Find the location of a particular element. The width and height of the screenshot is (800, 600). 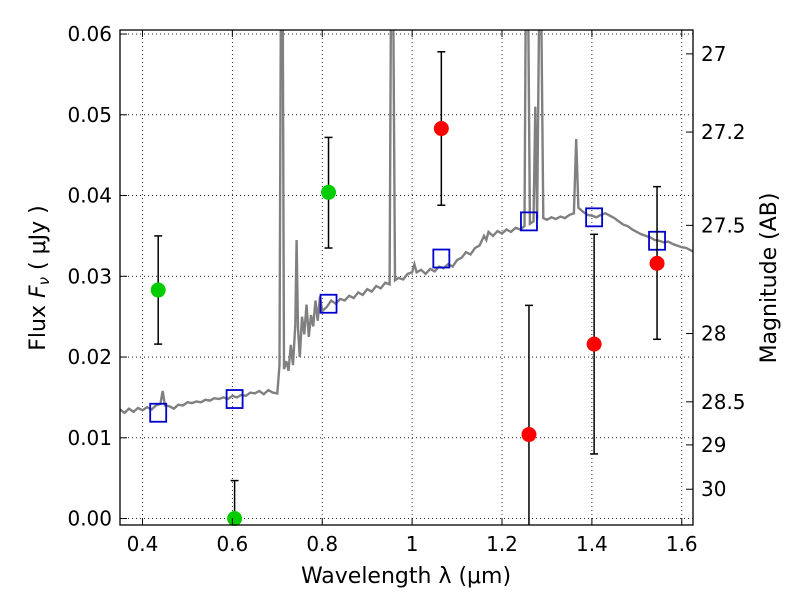

x-tick-label: 0.6 is located at coordinates (232, 544).